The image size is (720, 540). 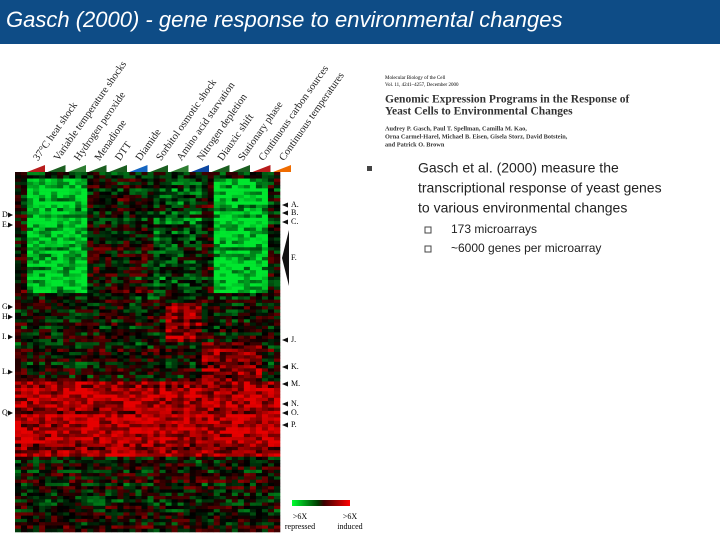 What do you see at coordinates (428, 230) in the screenshot?
I see `sub-bullet` at bounding box center [428, 230].